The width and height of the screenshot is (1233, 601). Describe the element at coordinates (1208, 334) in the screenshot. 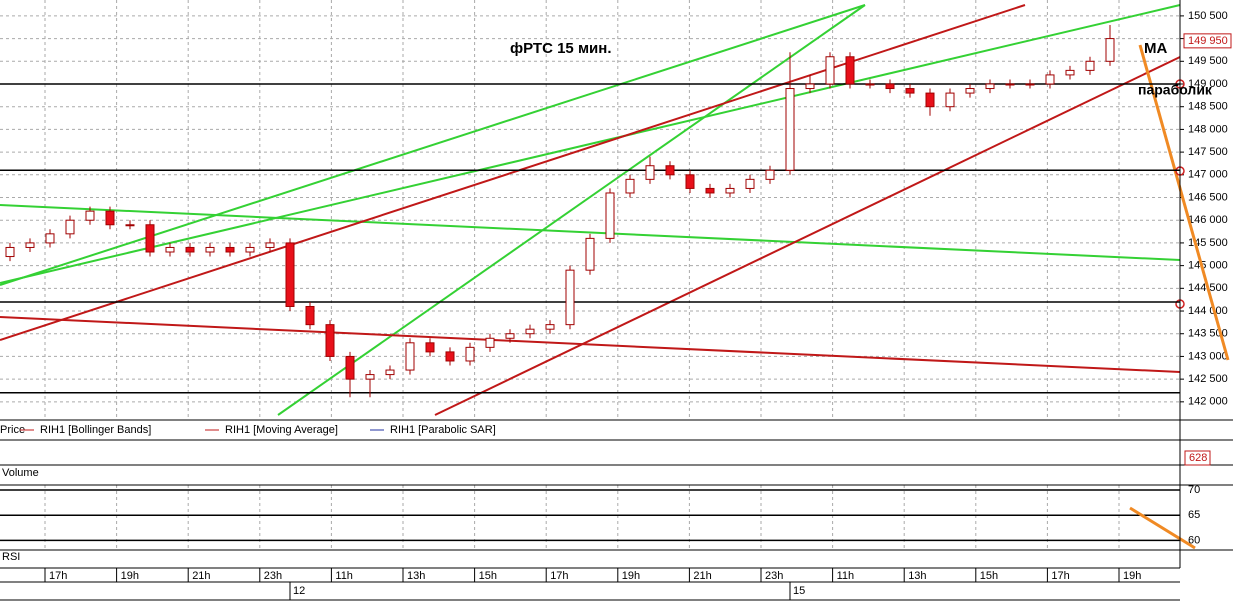

I see `y-tick-label: 143 500` at that location.